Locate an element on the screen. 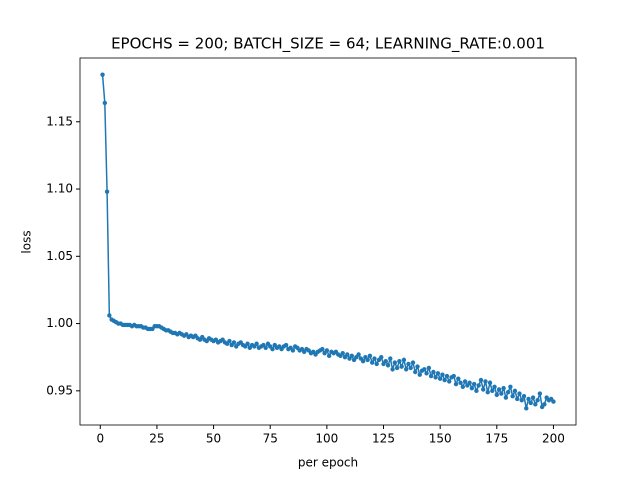  y-tick-label: 1.10 is located at coordinates (59, 189).